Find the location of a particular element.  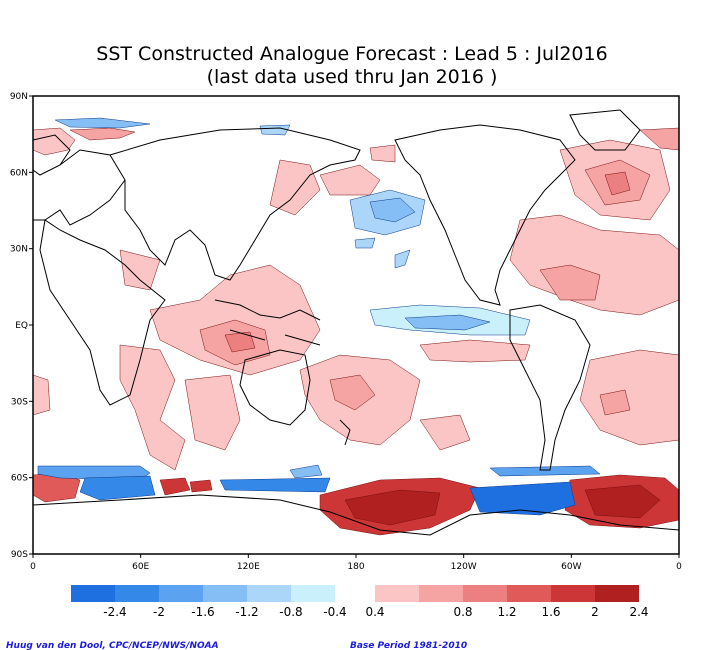

colorbar-label: -2 is located at coordinates (159, 612).